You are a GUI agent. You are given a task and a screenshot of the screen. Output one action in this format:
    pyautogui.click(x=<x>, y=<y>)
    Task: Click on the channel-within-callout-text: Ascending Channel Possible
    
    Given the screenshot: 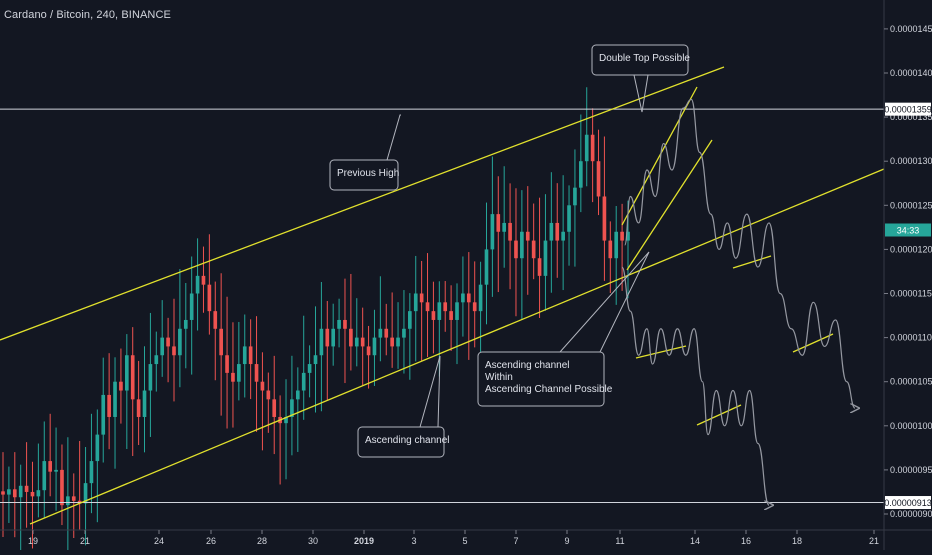 What is the action you would take?
    pyautogui.click(x=549, y=389)
    